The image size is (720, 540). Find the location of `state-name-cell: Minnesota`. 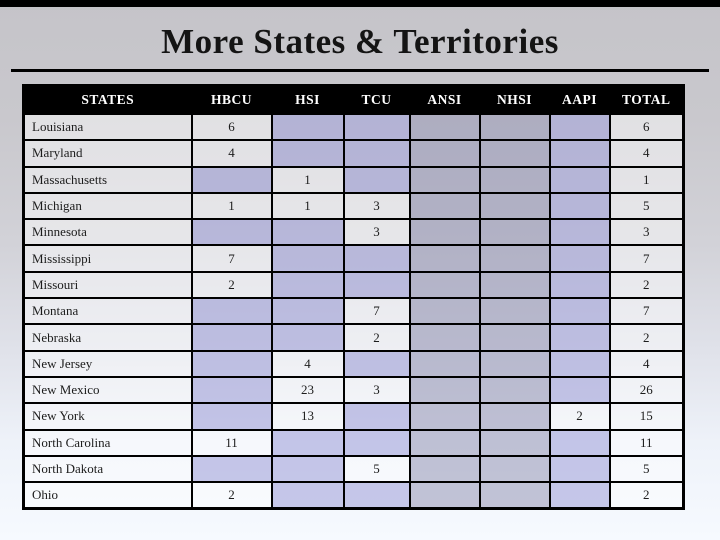

state-name-cell: Minnesota is located at coordinates (107, 232).